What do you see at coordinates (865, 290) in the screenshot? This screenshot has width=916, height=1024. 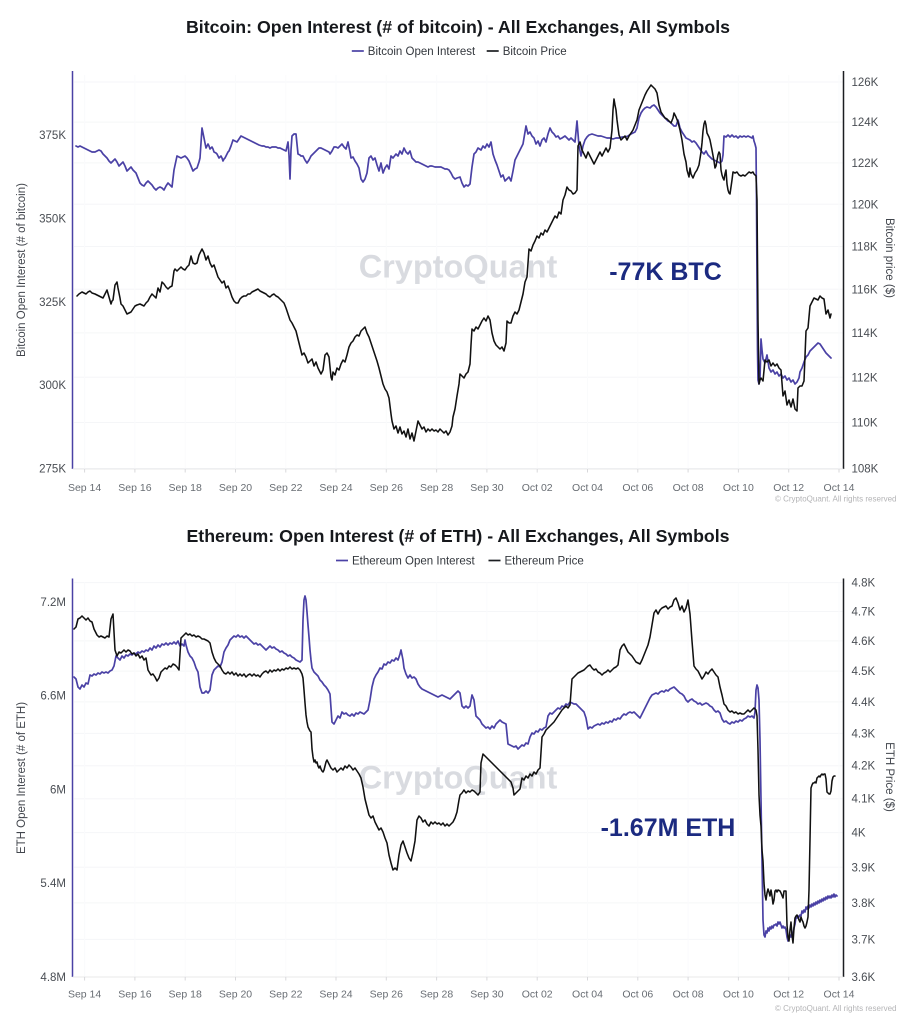 I see `svg-text: 116K` at bounding box center [865, 290].